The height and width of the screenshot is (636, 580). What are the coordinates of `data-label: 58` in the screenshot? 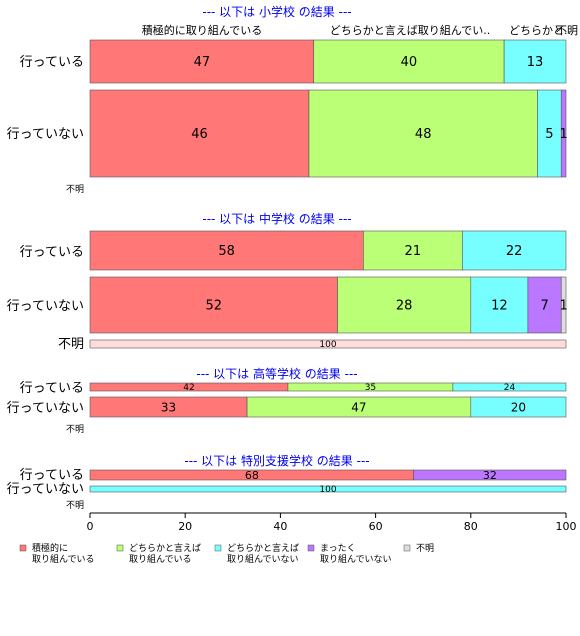 It's located at (226, 251).